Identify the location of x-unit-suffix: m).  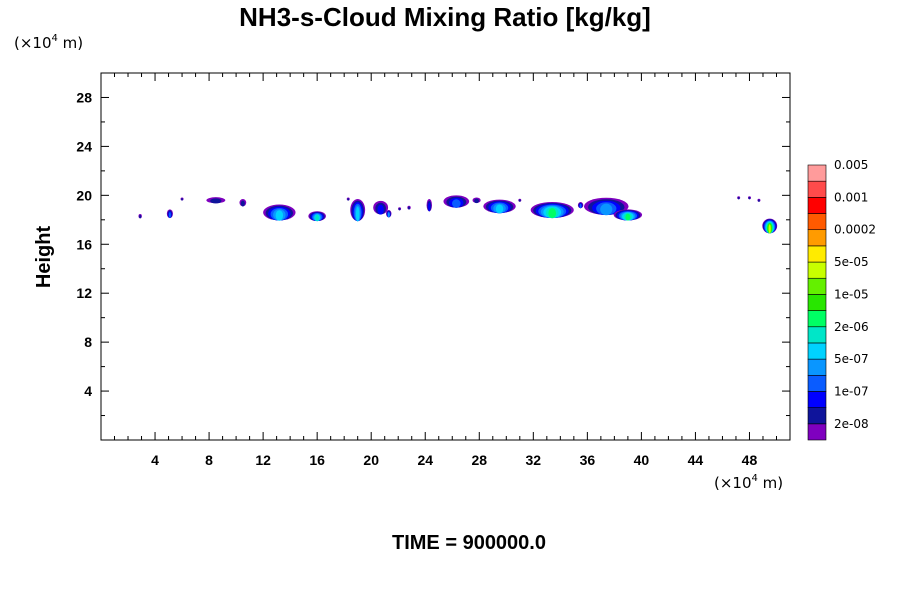
(770, 483).